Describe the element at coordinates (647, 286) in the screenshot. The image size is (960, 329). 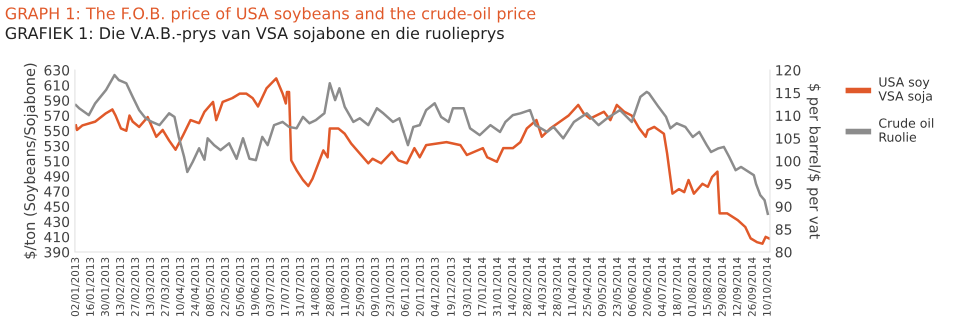
I see `x-tick-label: 20/06/2014` at that location.